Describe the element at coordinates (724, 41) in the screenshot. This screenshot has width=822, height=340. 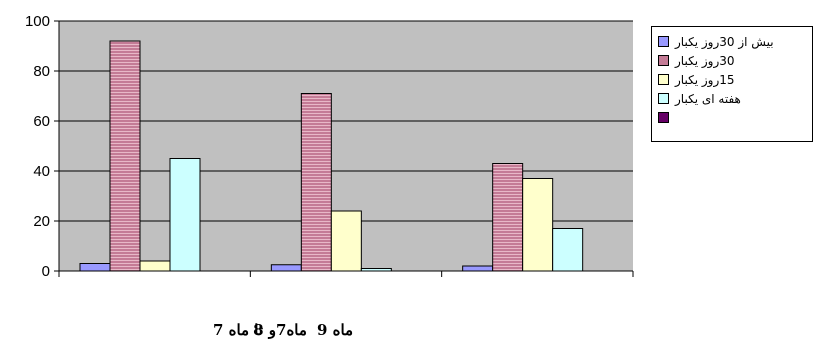
I see `legend-label: بیش از 30روز یکبار` at that location.